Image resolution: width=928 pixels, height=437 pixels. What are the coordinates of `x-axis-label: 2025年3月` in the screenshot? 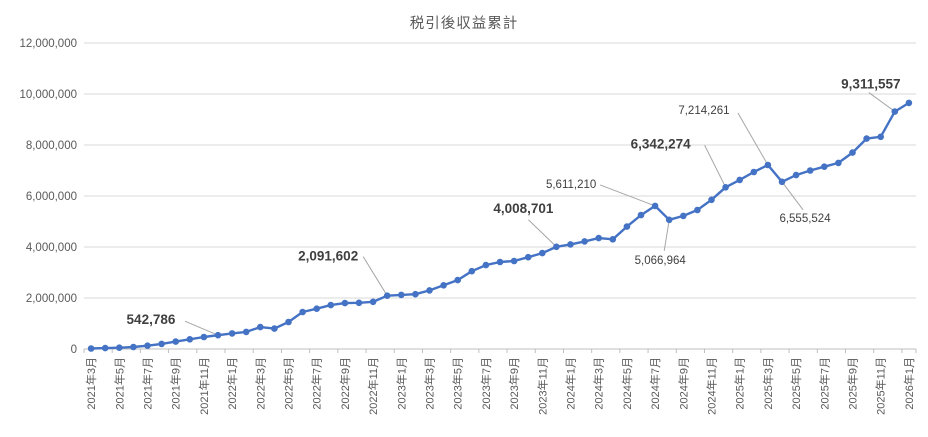 It's located at (768, 383).